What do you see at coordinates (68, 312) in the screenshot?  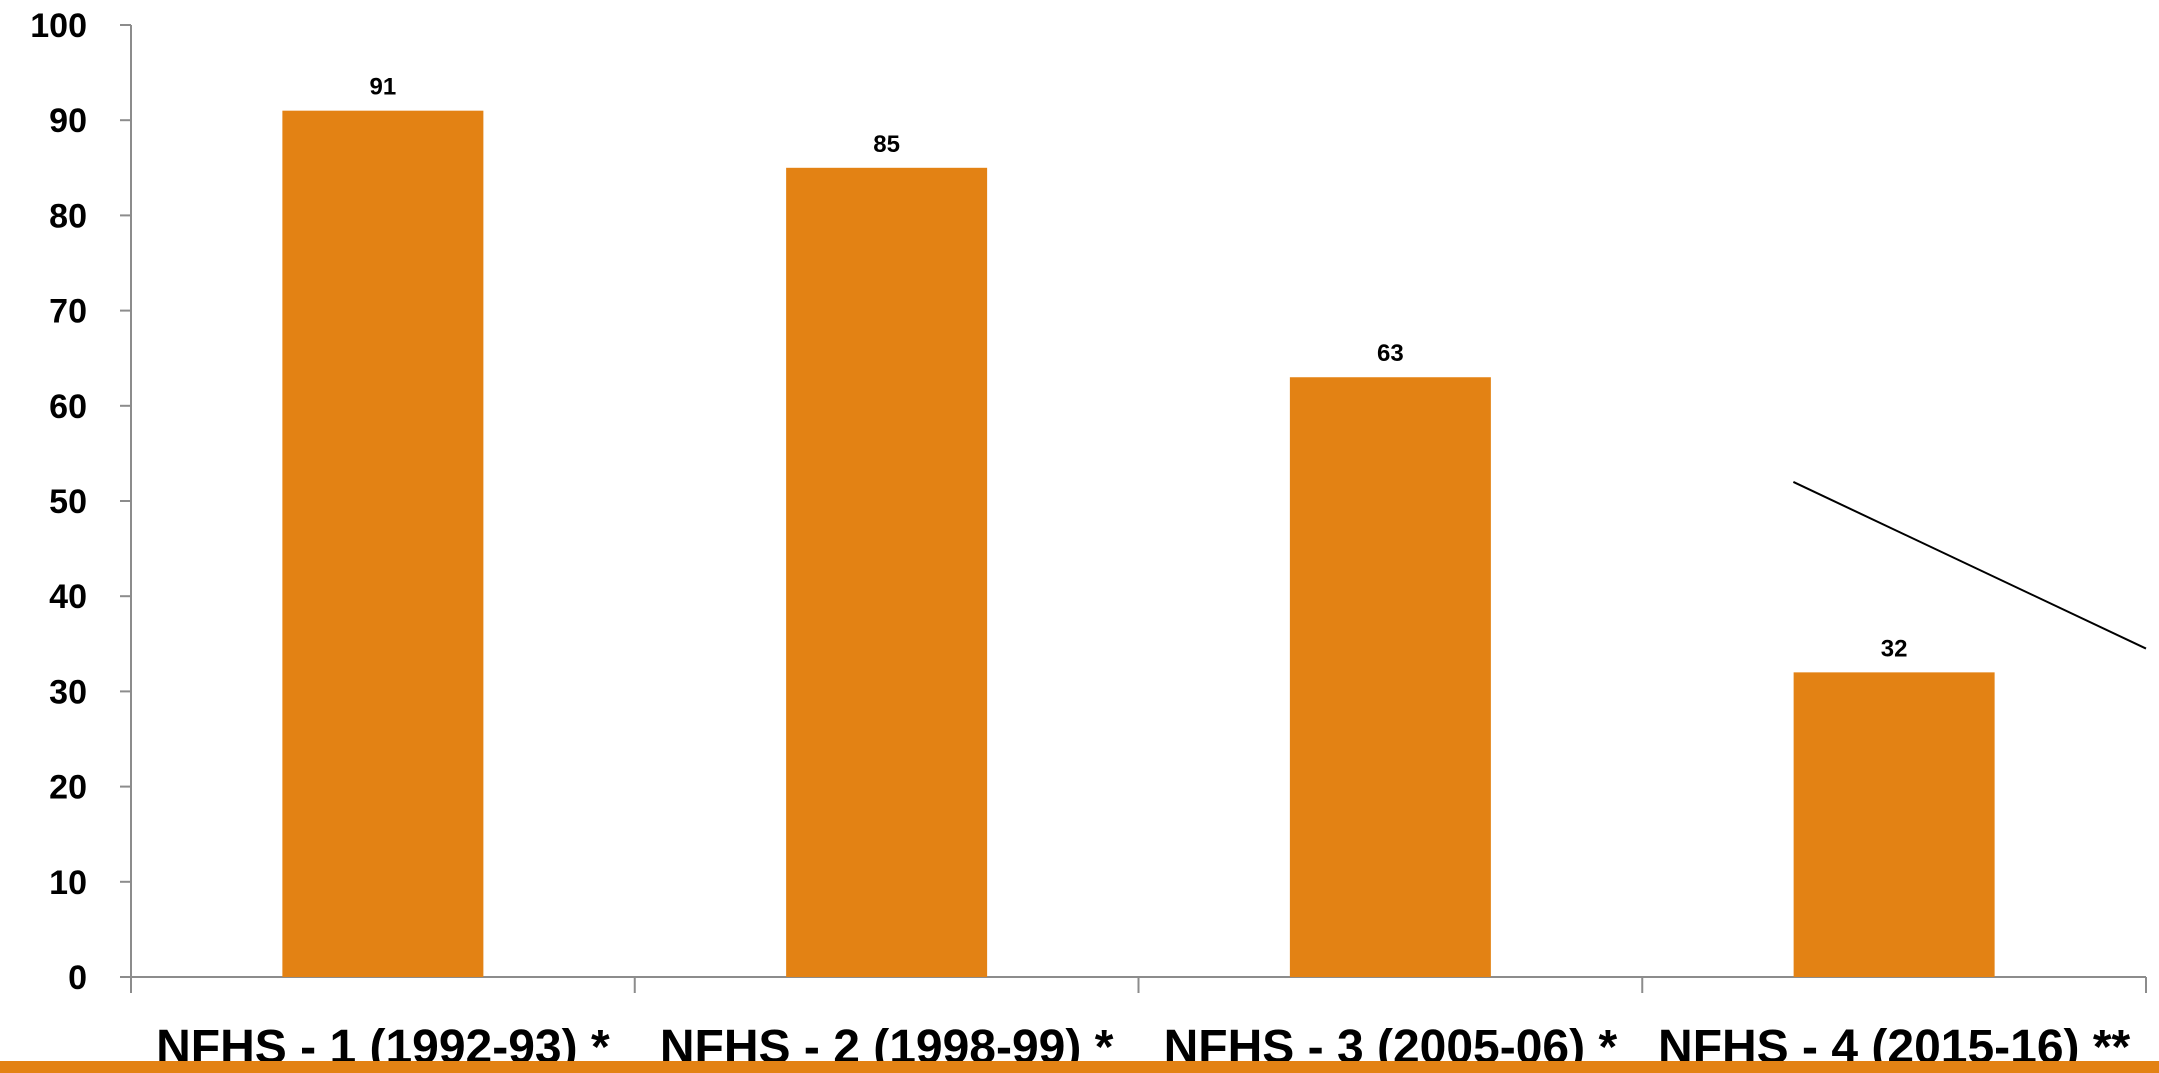 I see `y-tick-label: 70` at bounding box center [68, 312].